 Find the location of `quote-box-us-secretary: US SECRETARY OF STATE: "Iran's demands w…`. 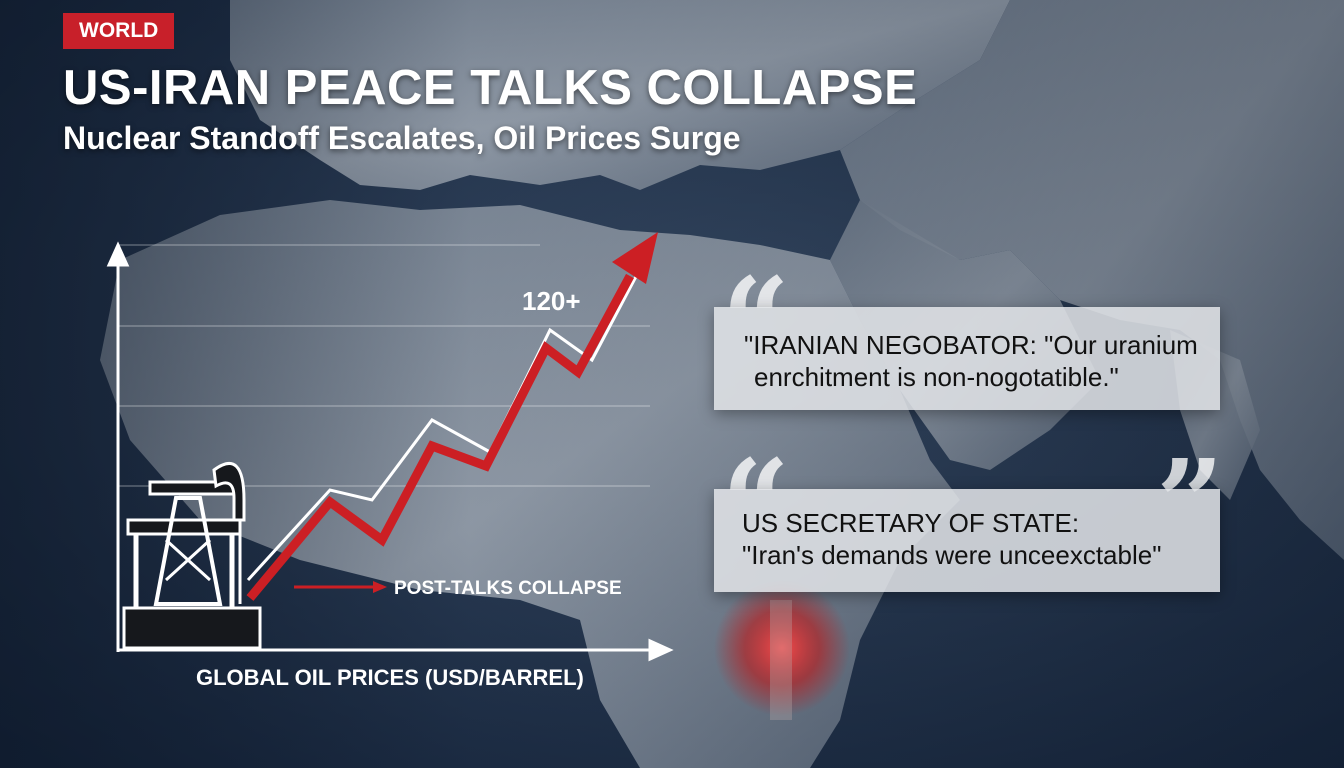

quote-box-us-secretary: US SECRETARY OF STATE: "Iran's demands w… is located at coordinates (967, 540).